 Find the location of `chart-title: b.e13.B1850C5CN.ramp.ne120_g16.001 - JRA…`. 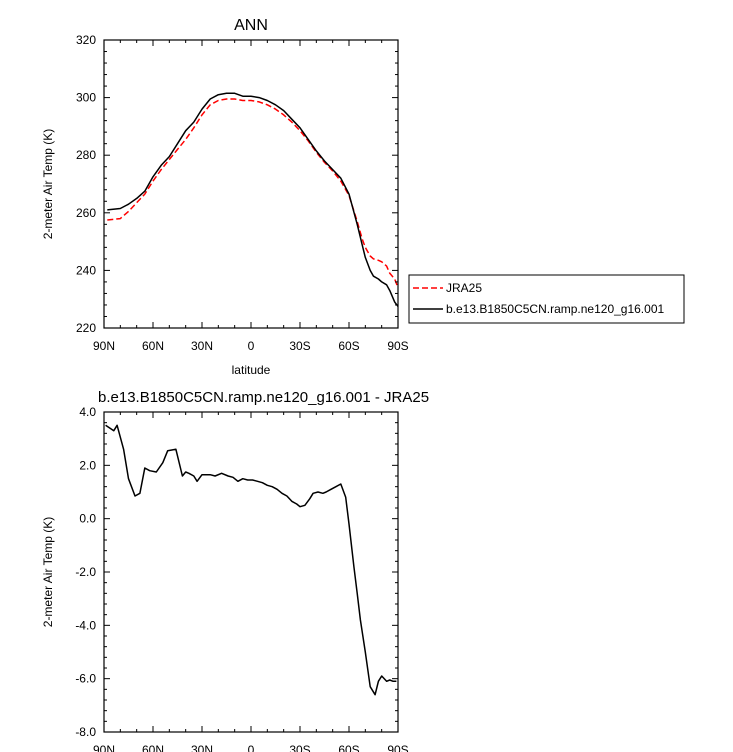

chart-title: b.e13.B1850C5CN.ramp.ne120_g16.001 - JRA… is located at coordinates (263, 397).